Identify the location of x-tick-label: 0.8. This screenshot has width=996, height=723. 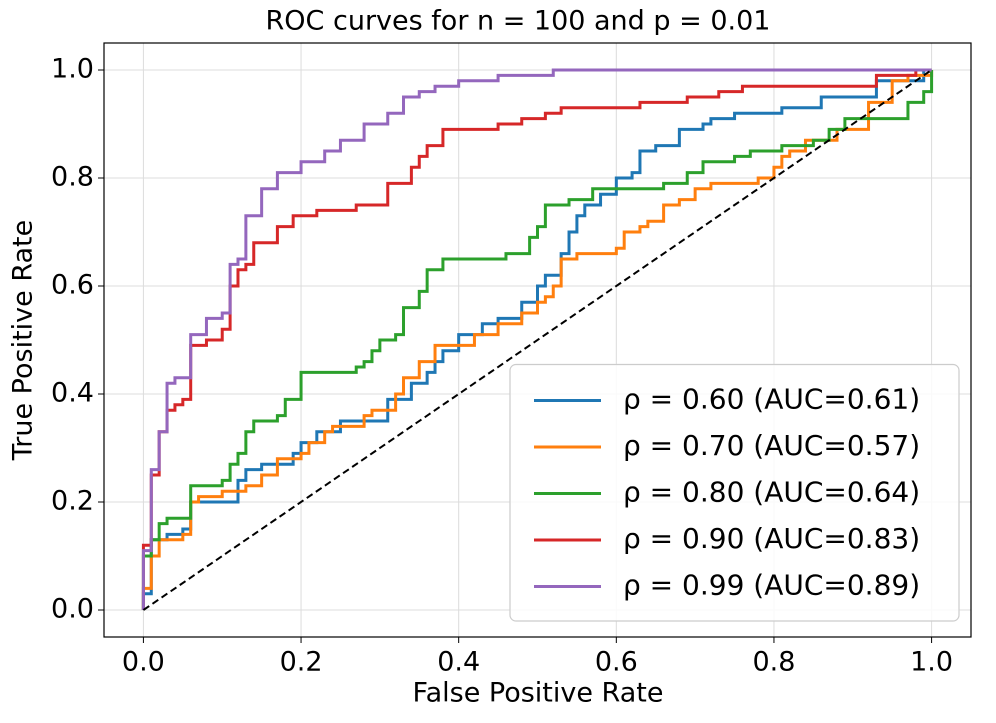
(773, 662).